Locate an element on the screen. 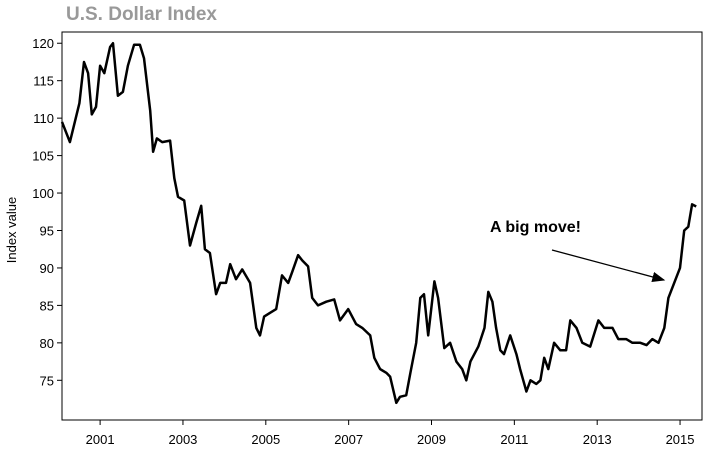  x-tick-label: 2007 is located at coordinates (348, 439).